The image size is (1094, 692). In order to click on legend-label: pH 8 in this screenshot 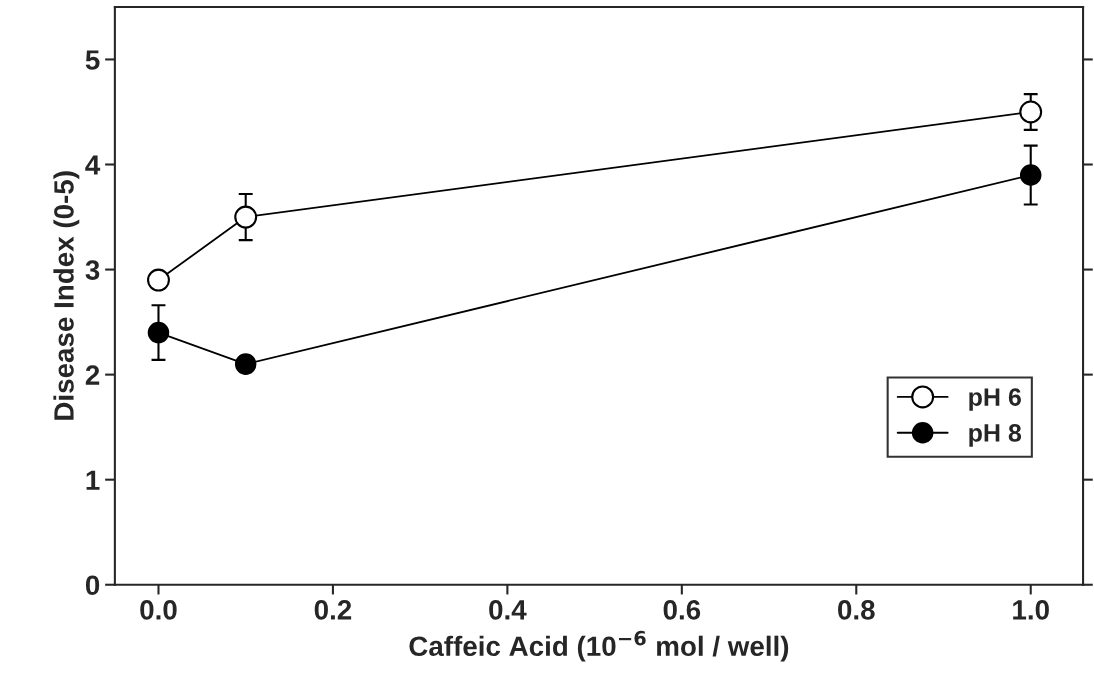, I will do `click(995, 435)`.